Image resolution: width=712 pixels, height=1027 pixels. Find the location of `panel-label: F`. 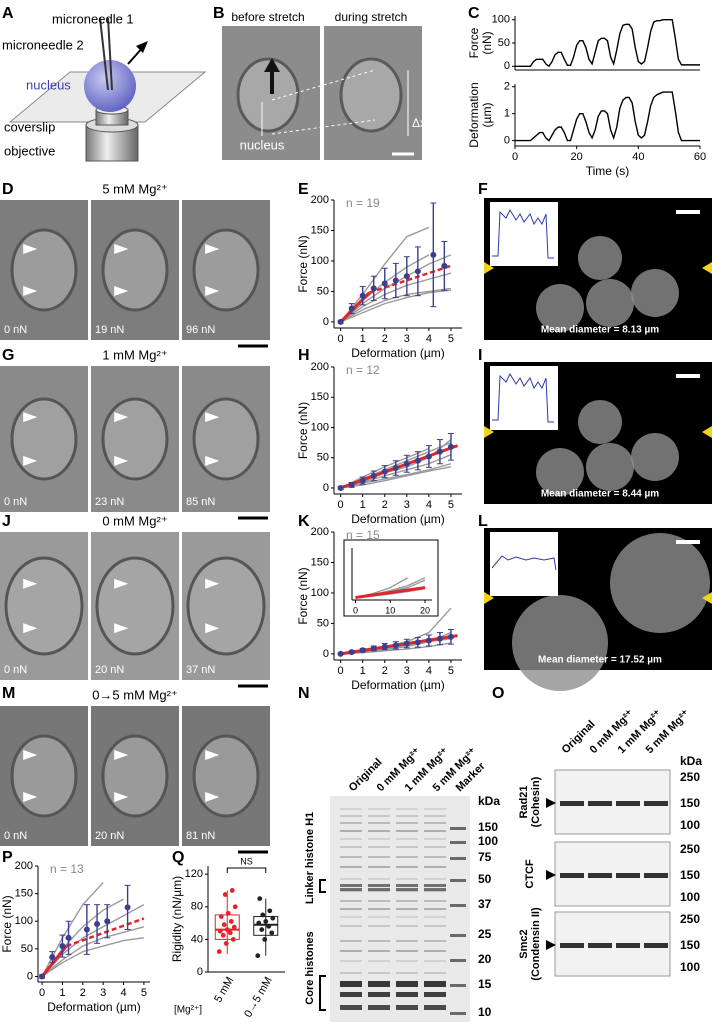

panel-label: F is located at coordinates (483, 189).